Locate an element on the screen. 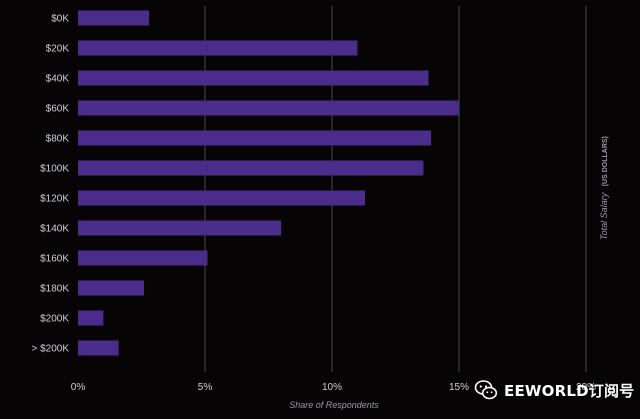 This screenshot has width=640, height=419. x-tick-label: 10% is located at coordinates (332, 387).